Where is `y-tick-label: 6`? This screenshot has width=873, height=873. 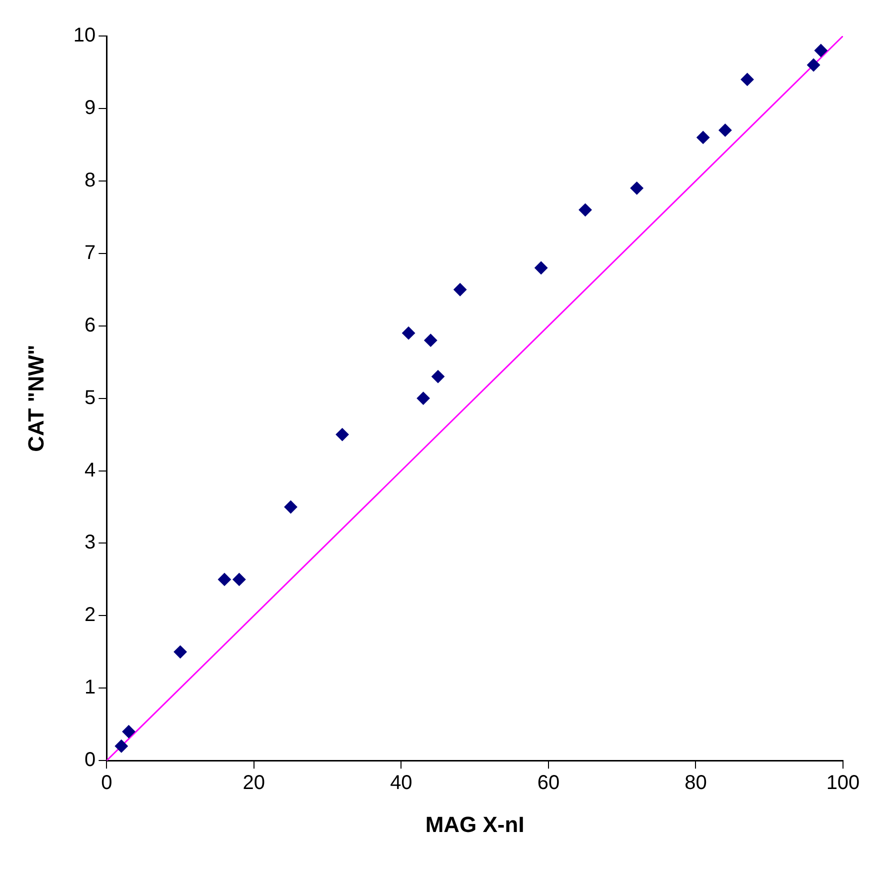
y-tick-label: 6 is located at coordinates (90, 325).